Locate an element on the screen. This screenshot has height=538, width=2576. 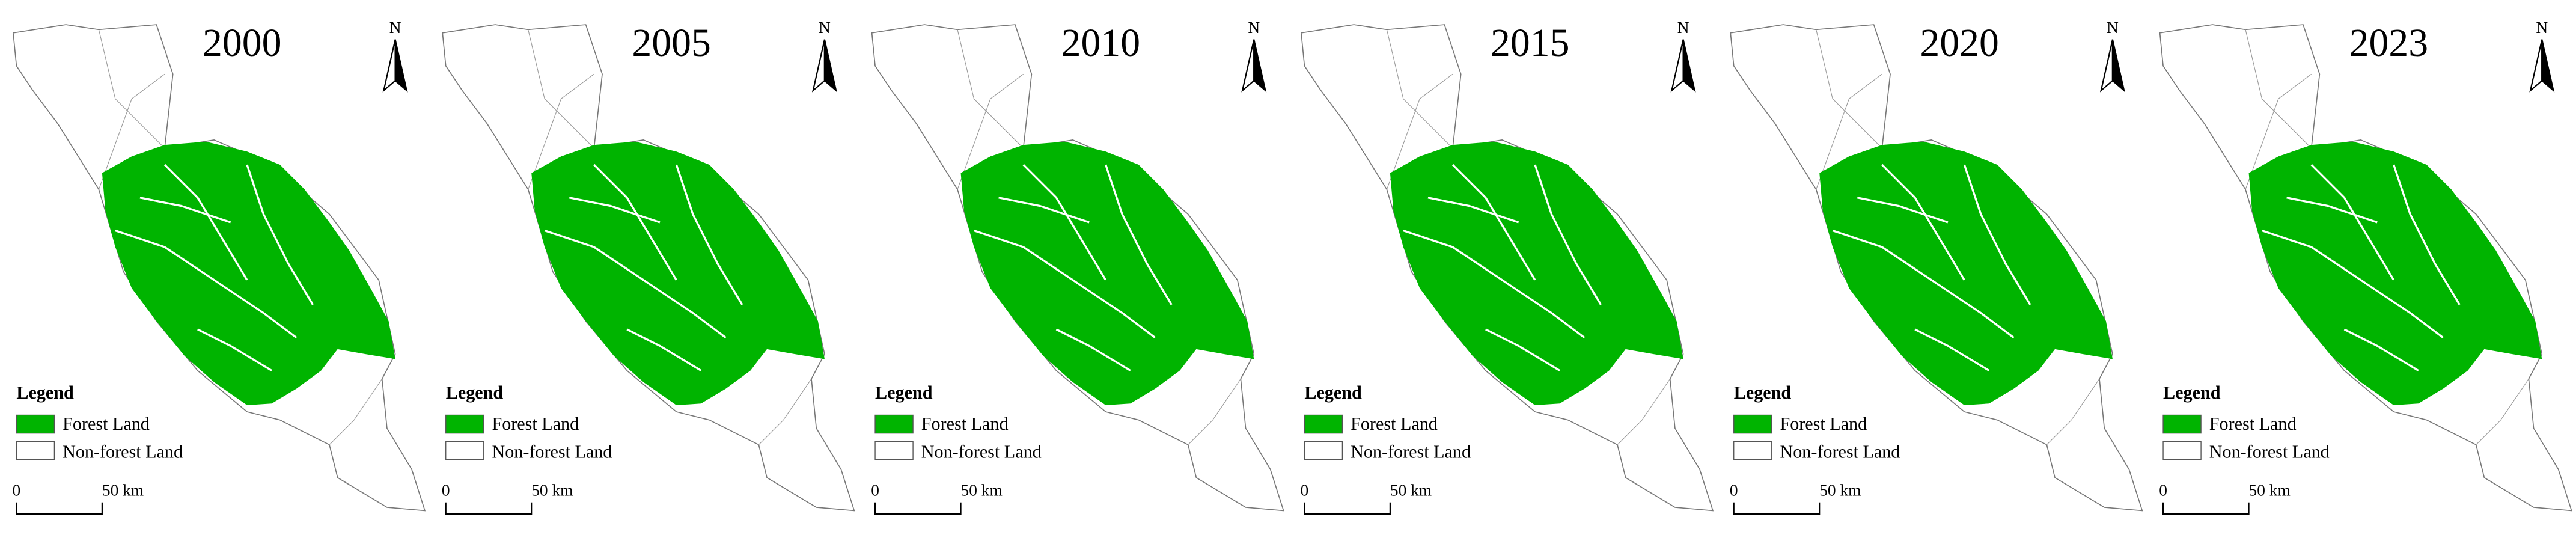
panel-year: 2010 is located at coordinates (1100, 43).